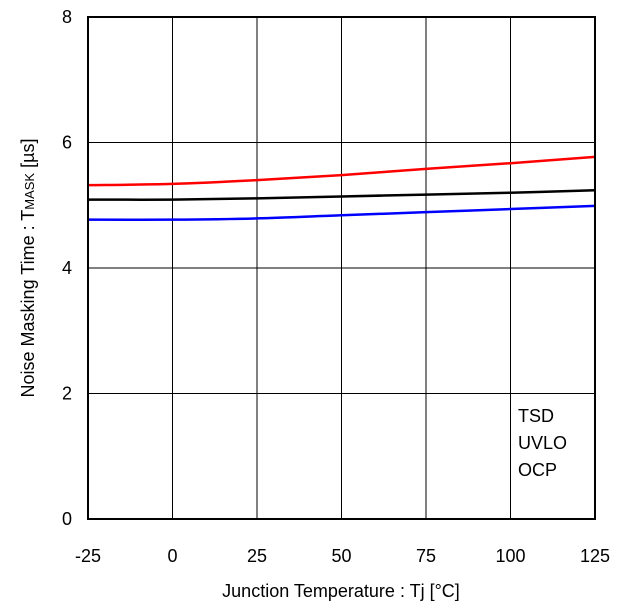 The image size is (627, 615). I want to click on series-lines, so click(341, 188).